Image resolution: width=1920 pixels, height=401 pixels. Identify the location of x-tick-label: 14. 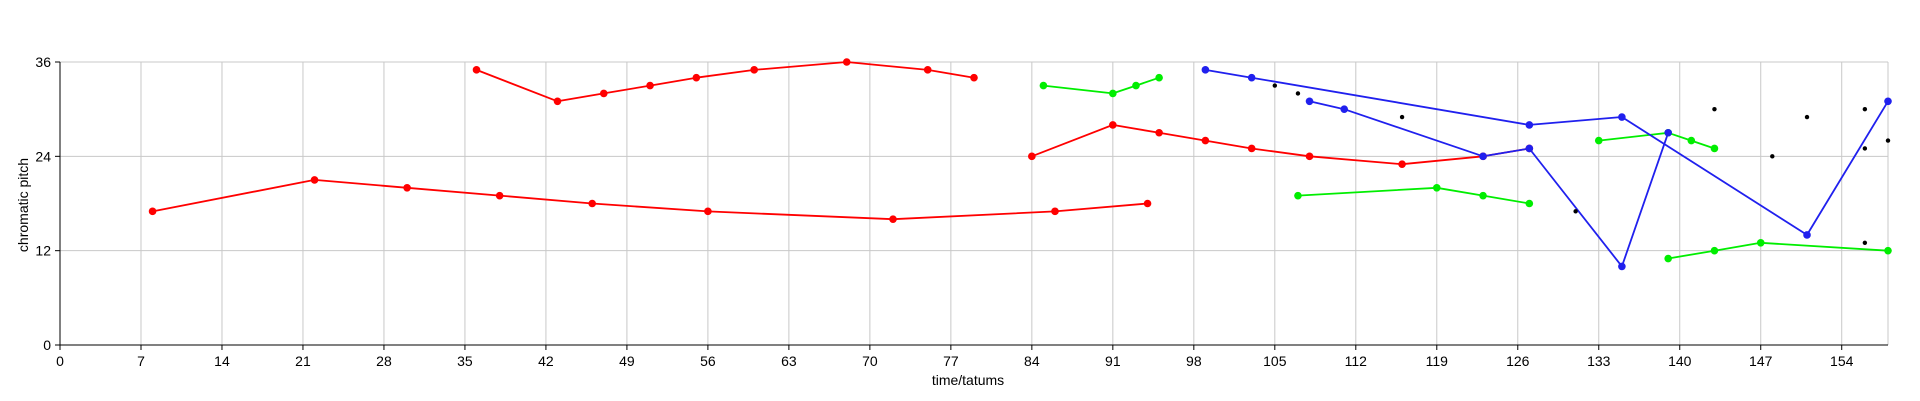
(222, 361).